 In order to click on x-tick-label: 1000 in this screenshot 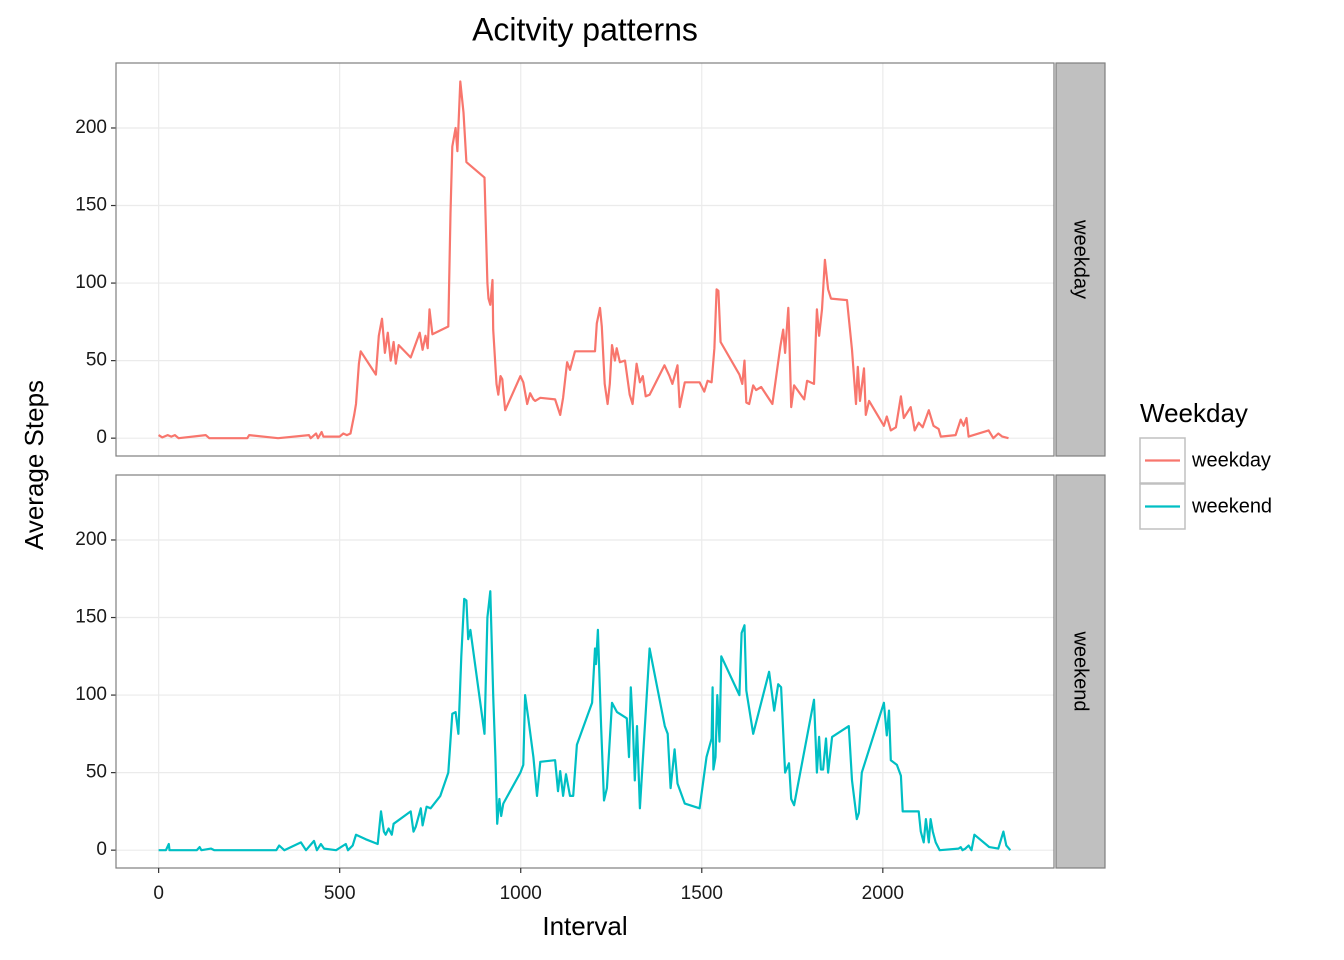, I will do `click(521, 893)`.